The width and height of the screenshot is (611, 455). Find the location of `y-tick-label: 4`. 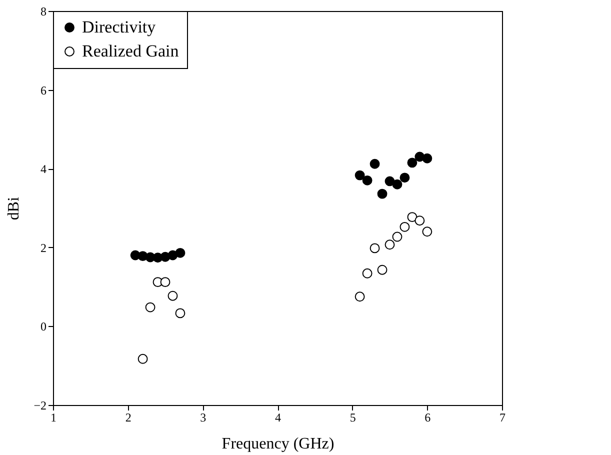

y-tick-label: 4 is located at coordinates (43, 169).